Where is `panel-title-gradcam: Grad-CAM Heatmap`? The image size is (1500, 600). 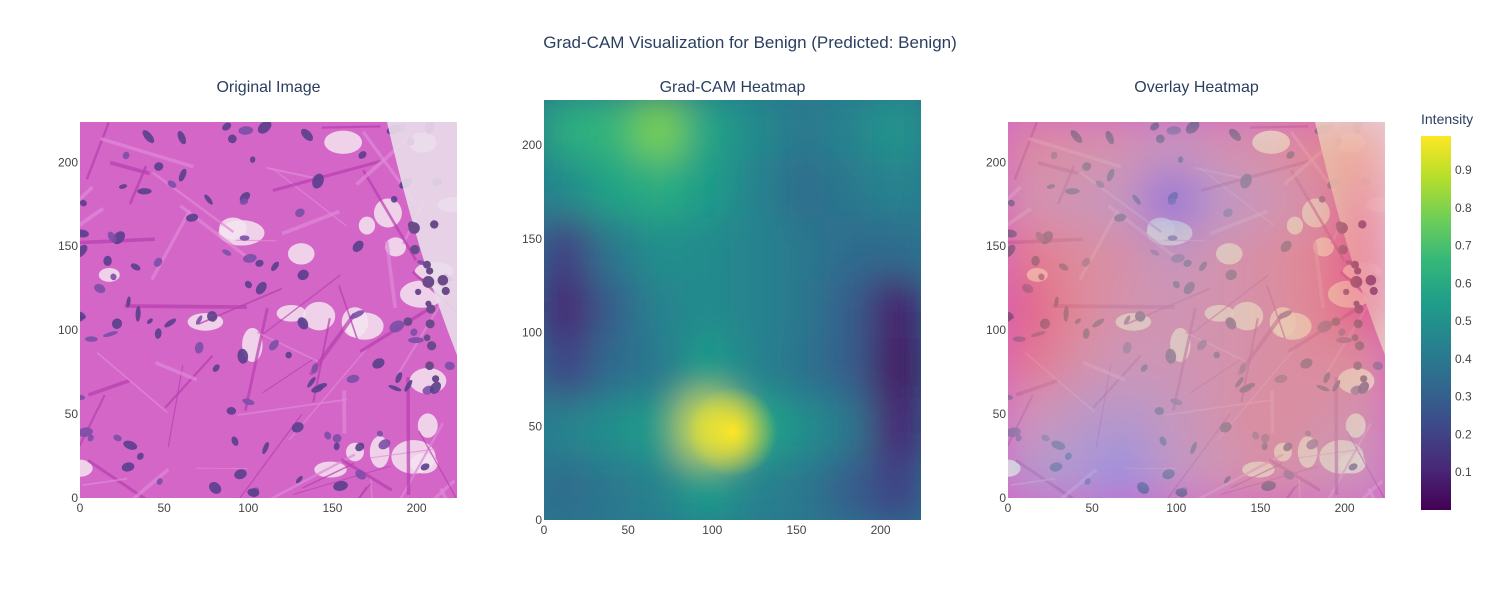 panel-title-gradcam: Grad-CAM Heatmap is located at coordinates (732, 87).